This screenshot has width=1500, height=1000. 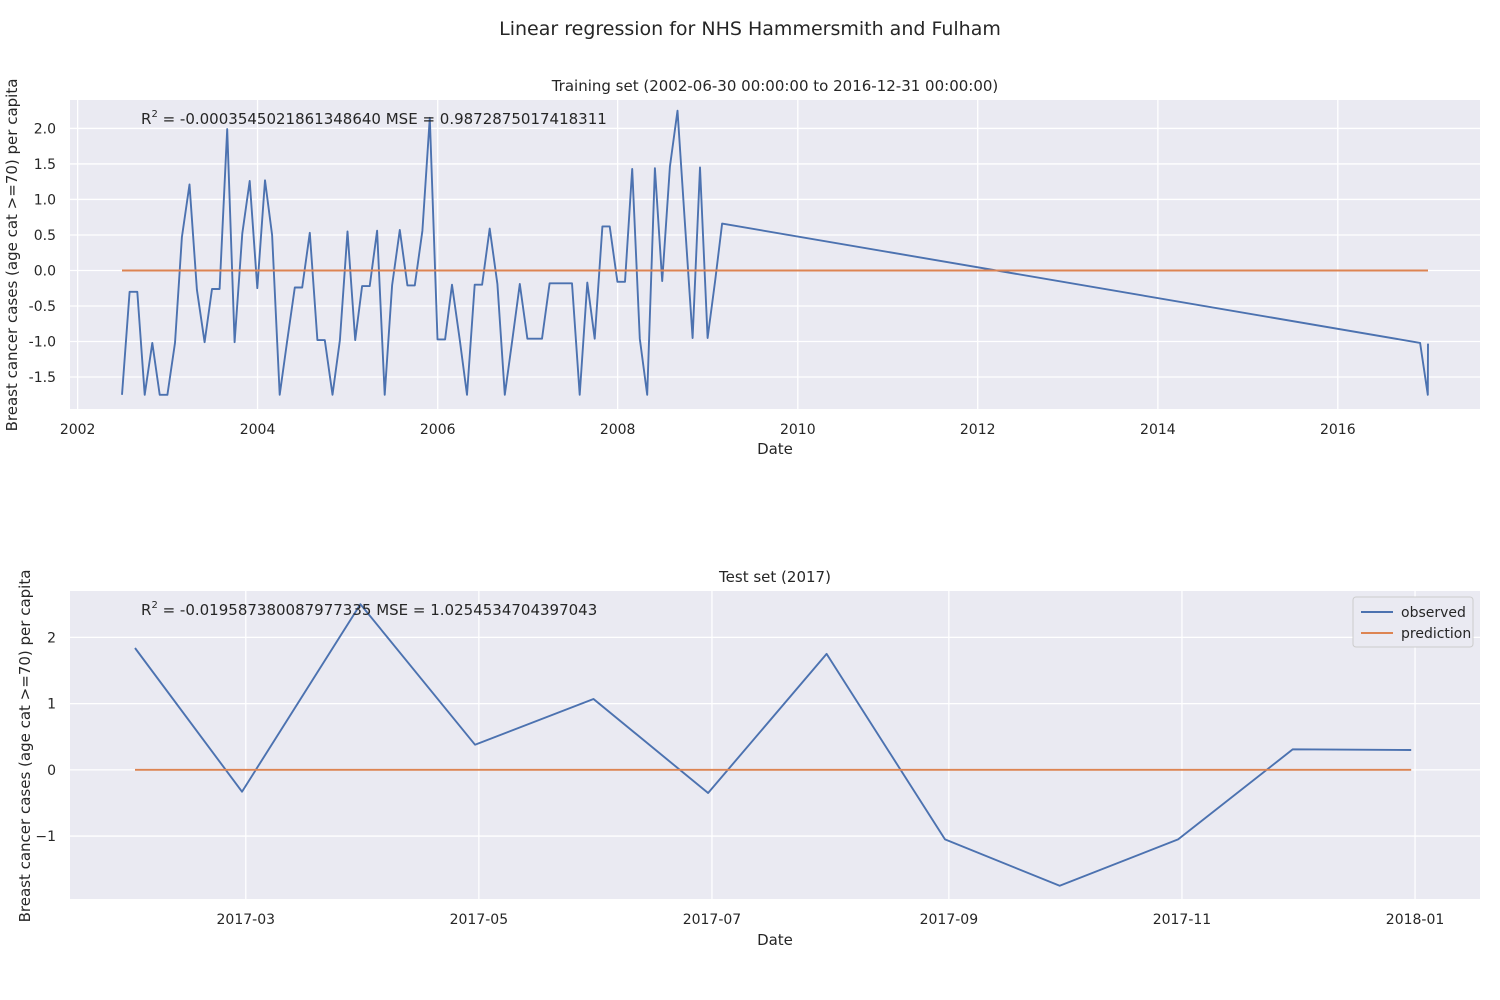 I want to click on x-tick-label: 2017-09, so click(x=949, y=920).